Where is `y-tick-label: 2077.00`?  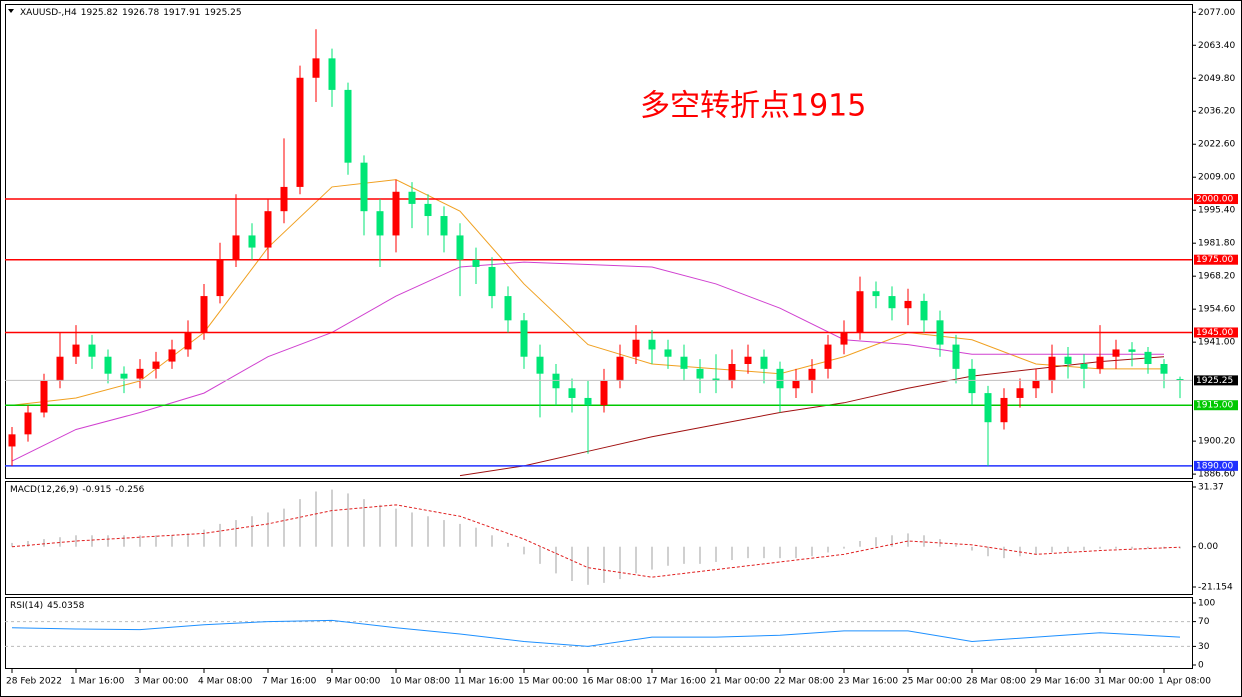
y-tick-label: 2077.00 is located at coordinates (1216, 13).